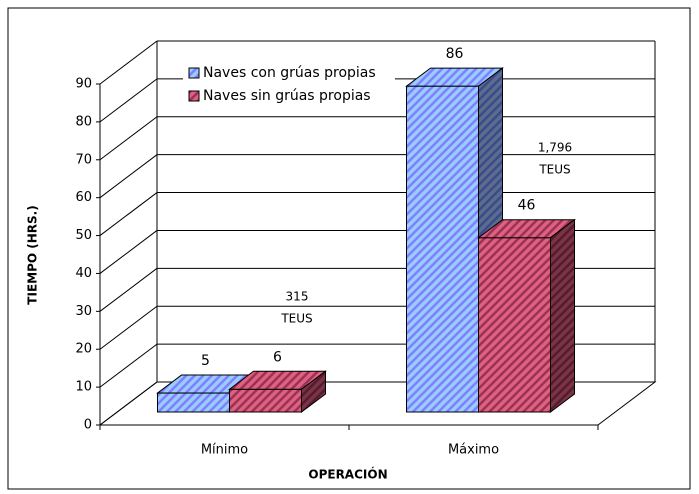  What do you see at coordinates (527, 206) in the screenshot?
I see `value-label: 46` at bounding box center [527, 206].